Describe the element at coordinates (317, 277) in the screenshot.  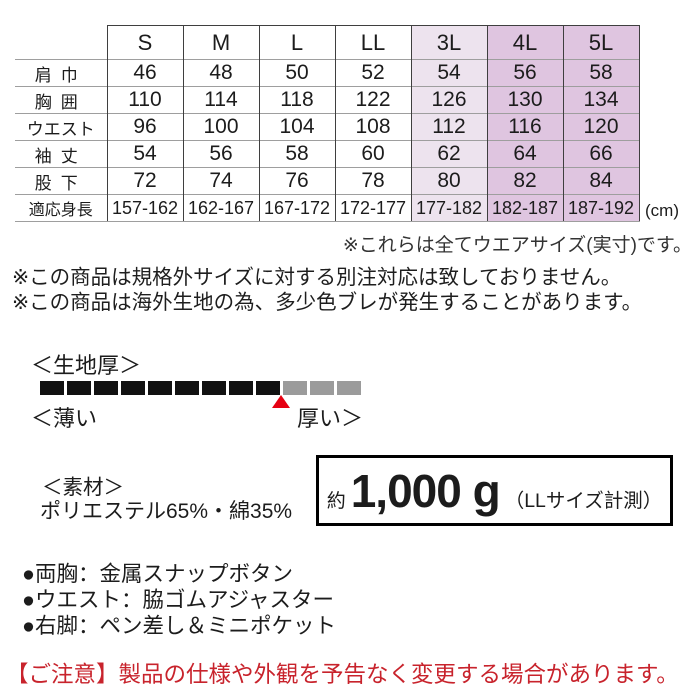
I see `note-line-1: ※この商品は規格外サイズに対する別注対応は致しておりません。` at that location.